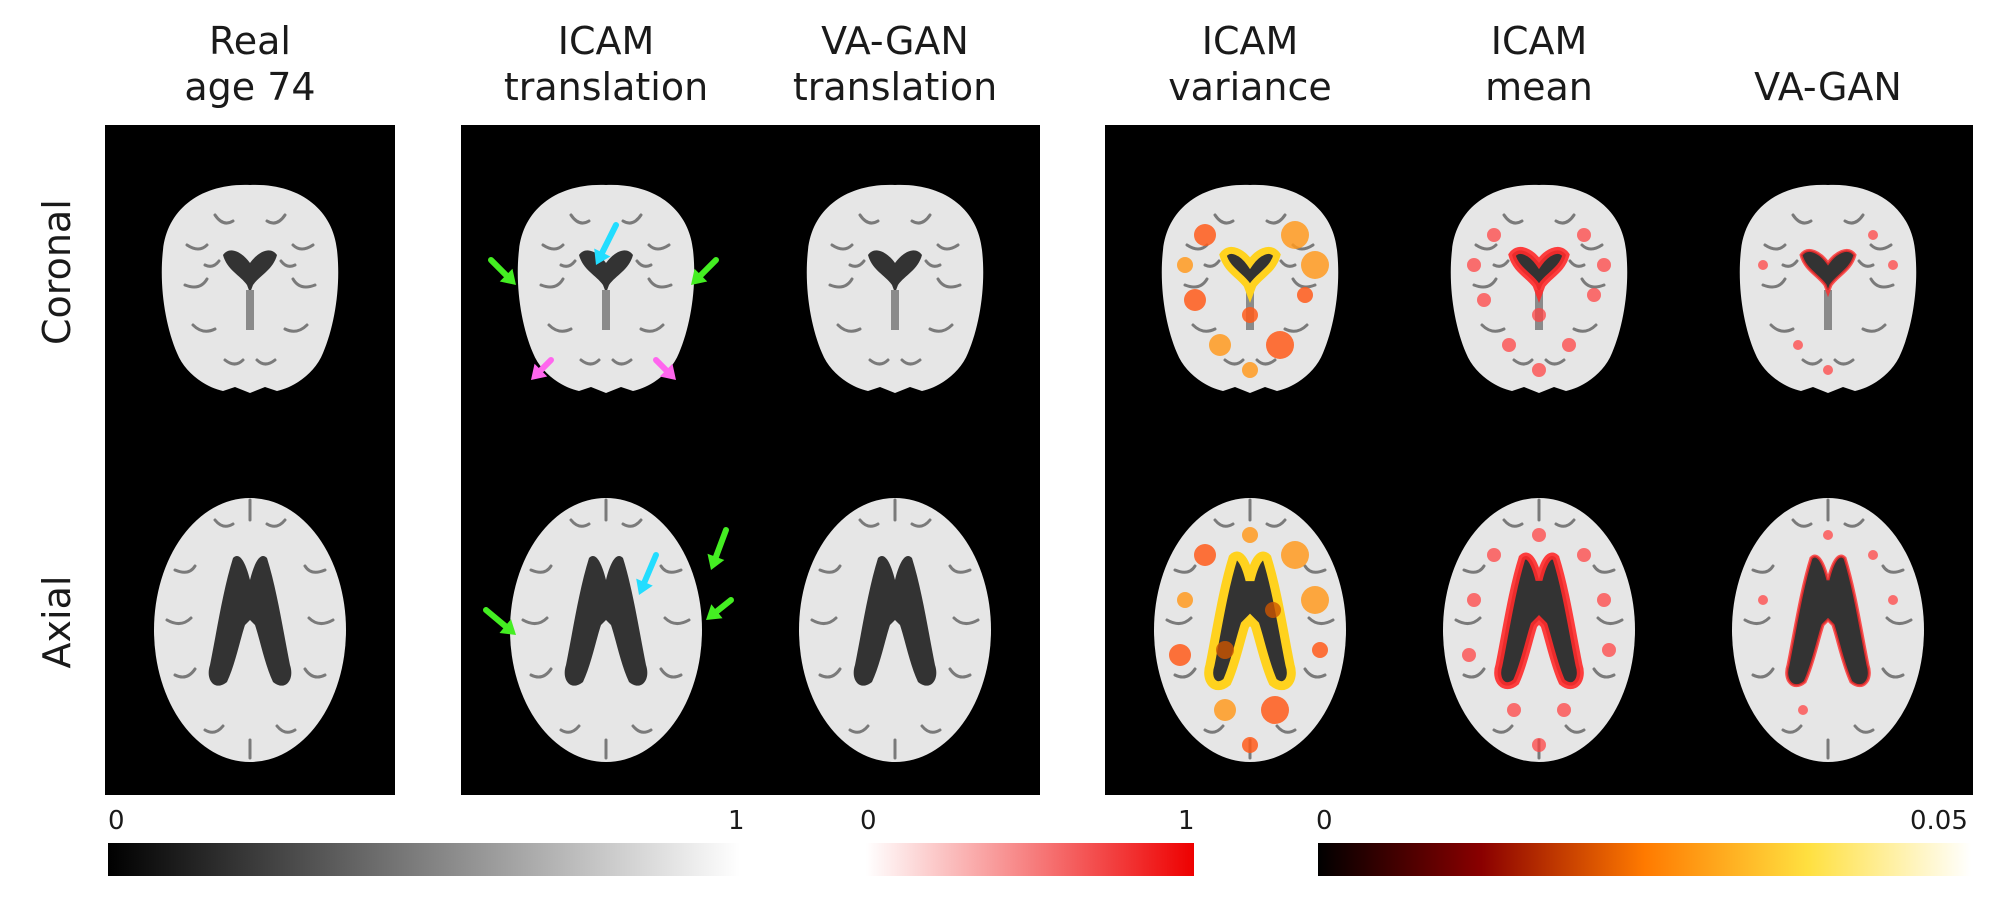  What do you see at coordinates (250, 64) in the screenshot?
I see `column-title-real: Real age 74` at bounding box center [250, 64].